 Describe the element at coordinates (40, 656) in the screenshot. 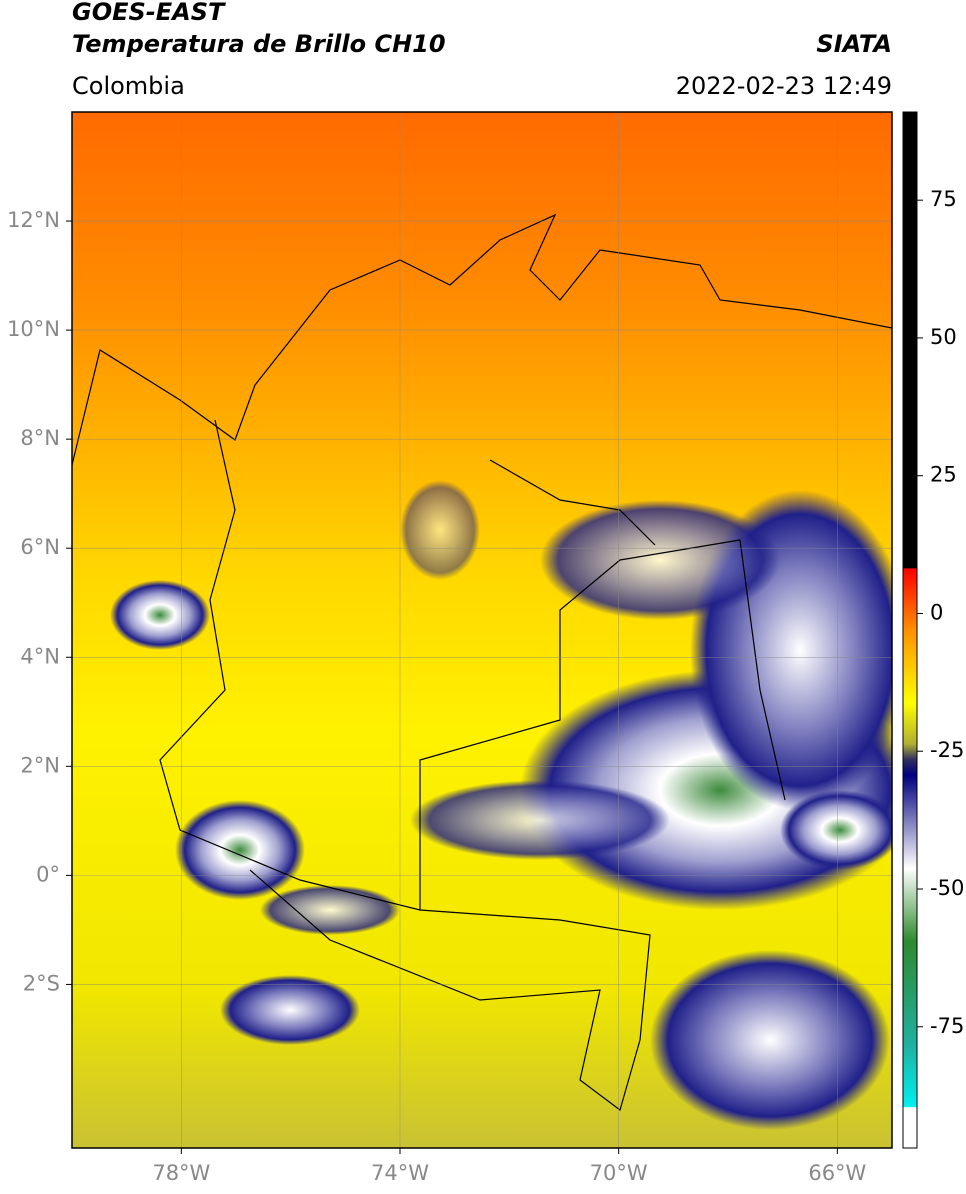

I see `y-tick-label: 4°N` at that location.